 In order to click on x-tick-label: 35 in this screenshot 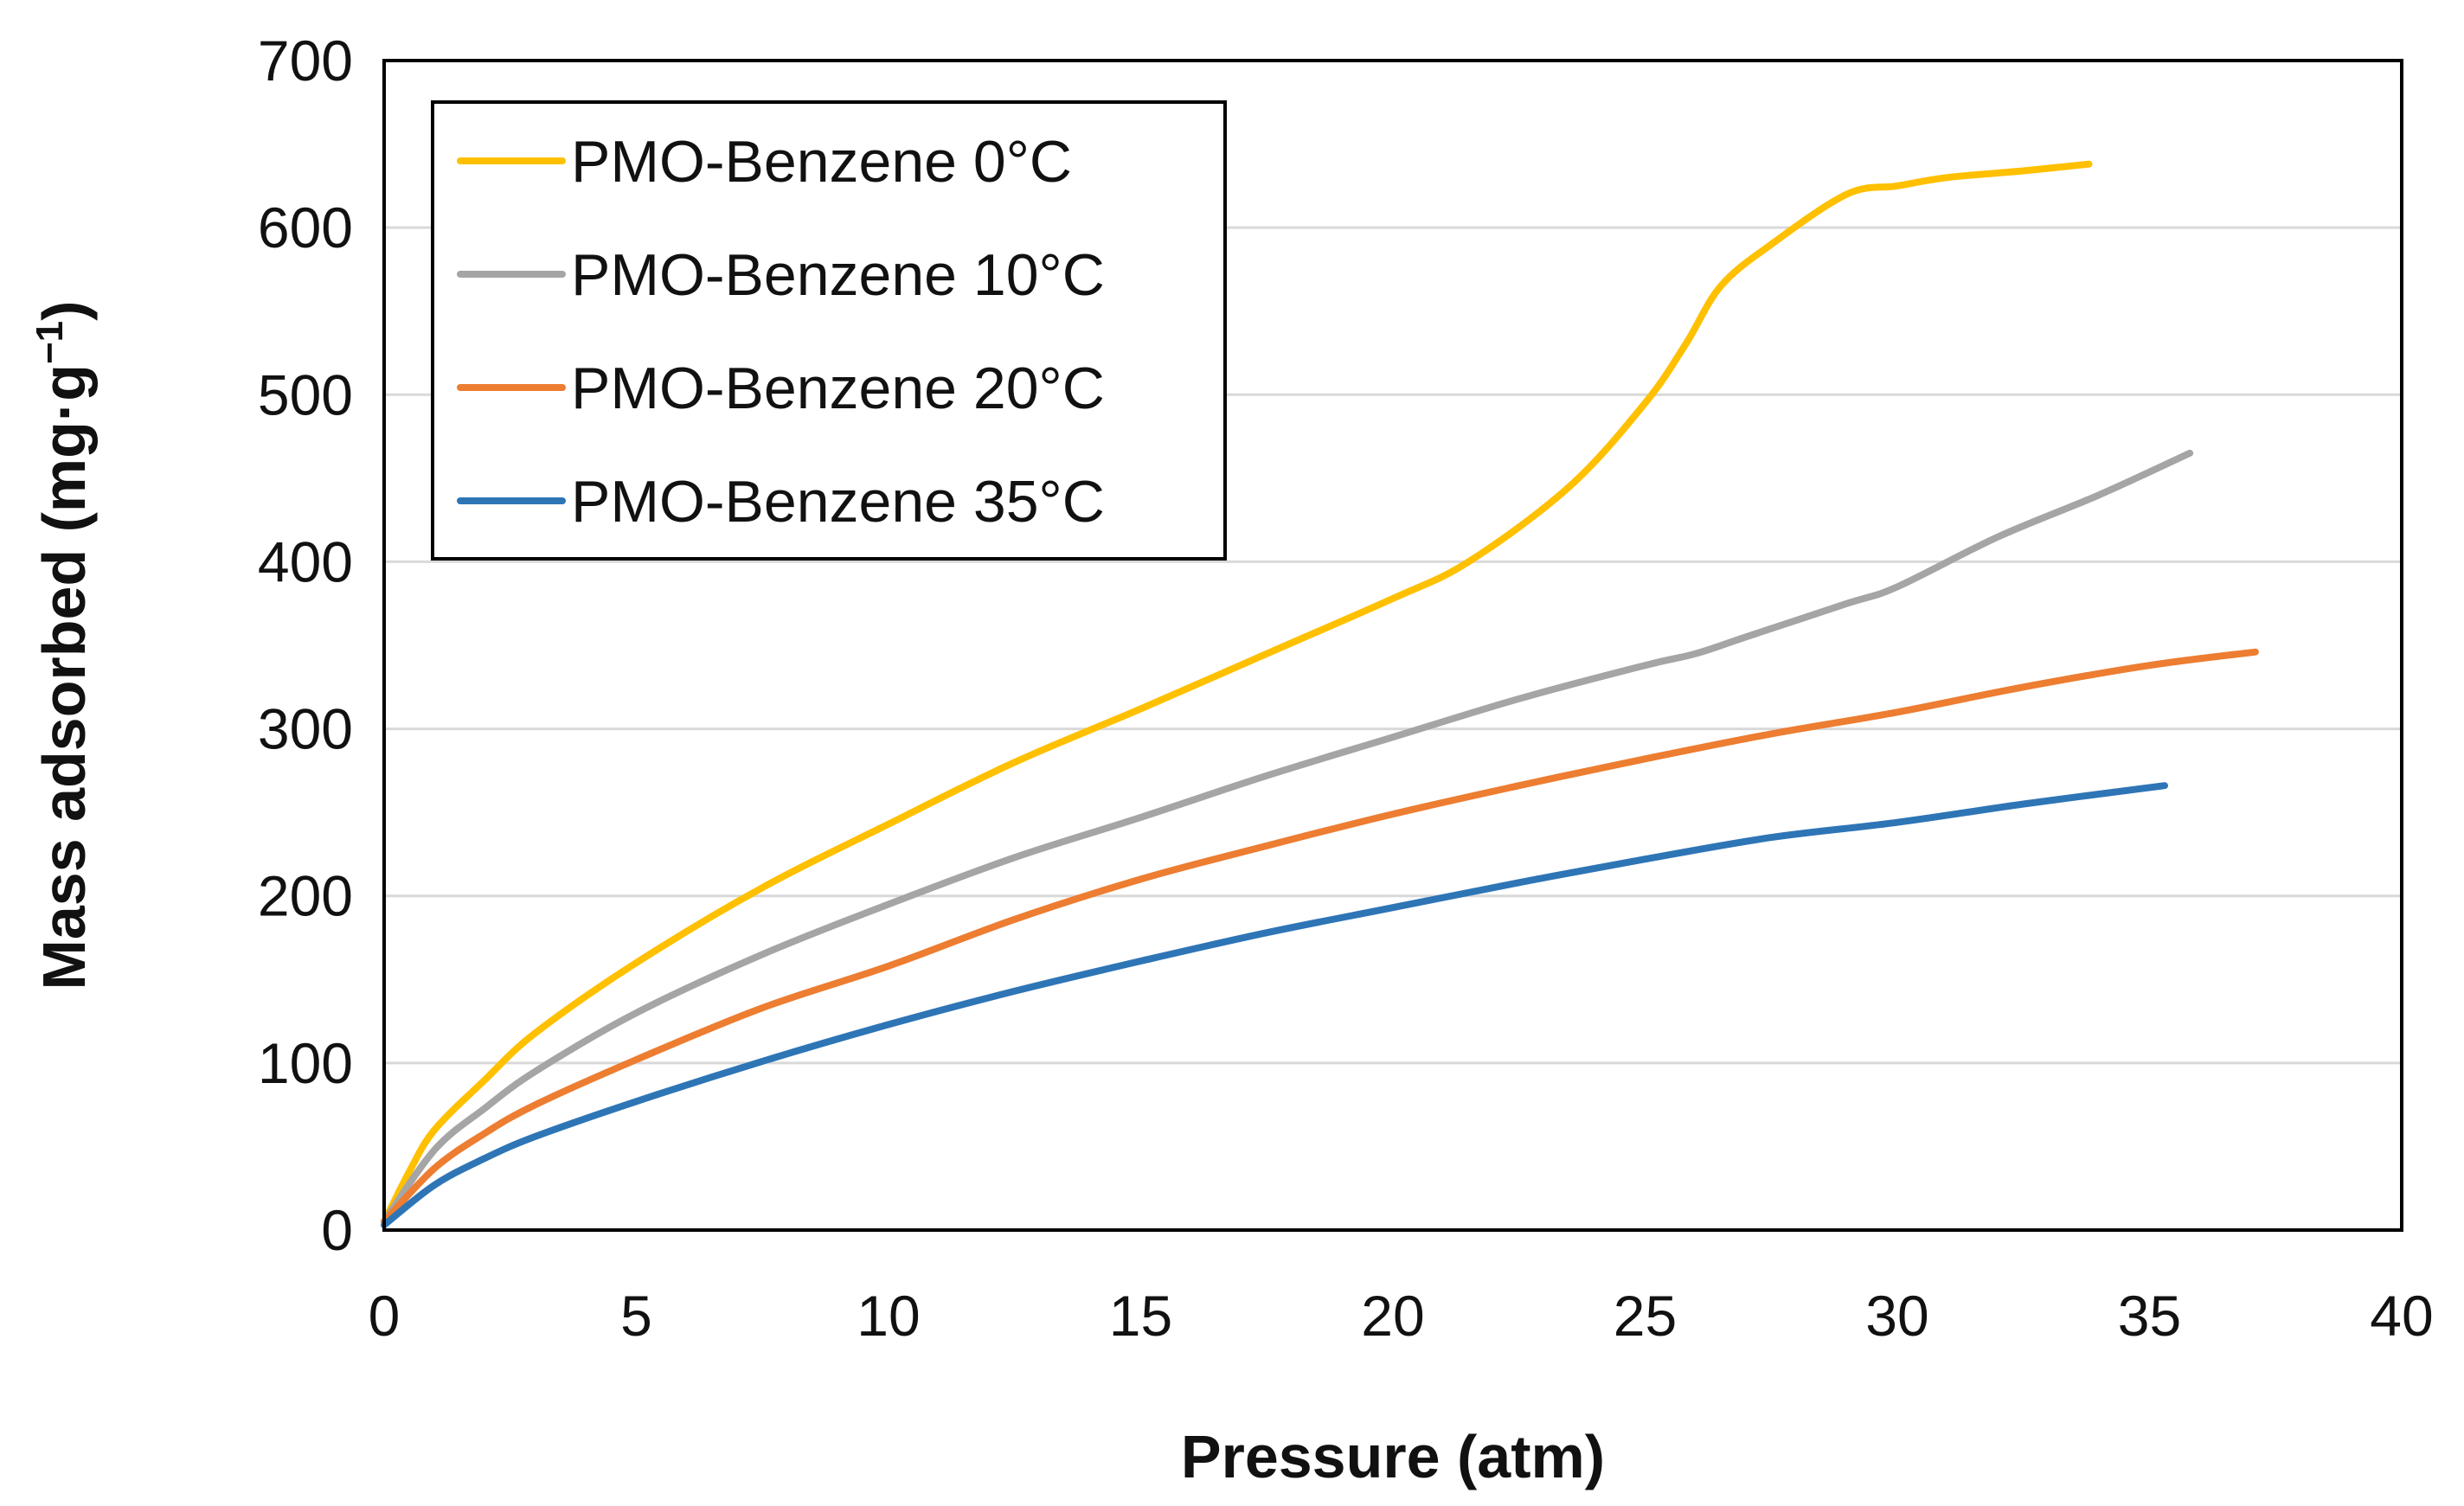, I will do `click(2150, 1316)`.